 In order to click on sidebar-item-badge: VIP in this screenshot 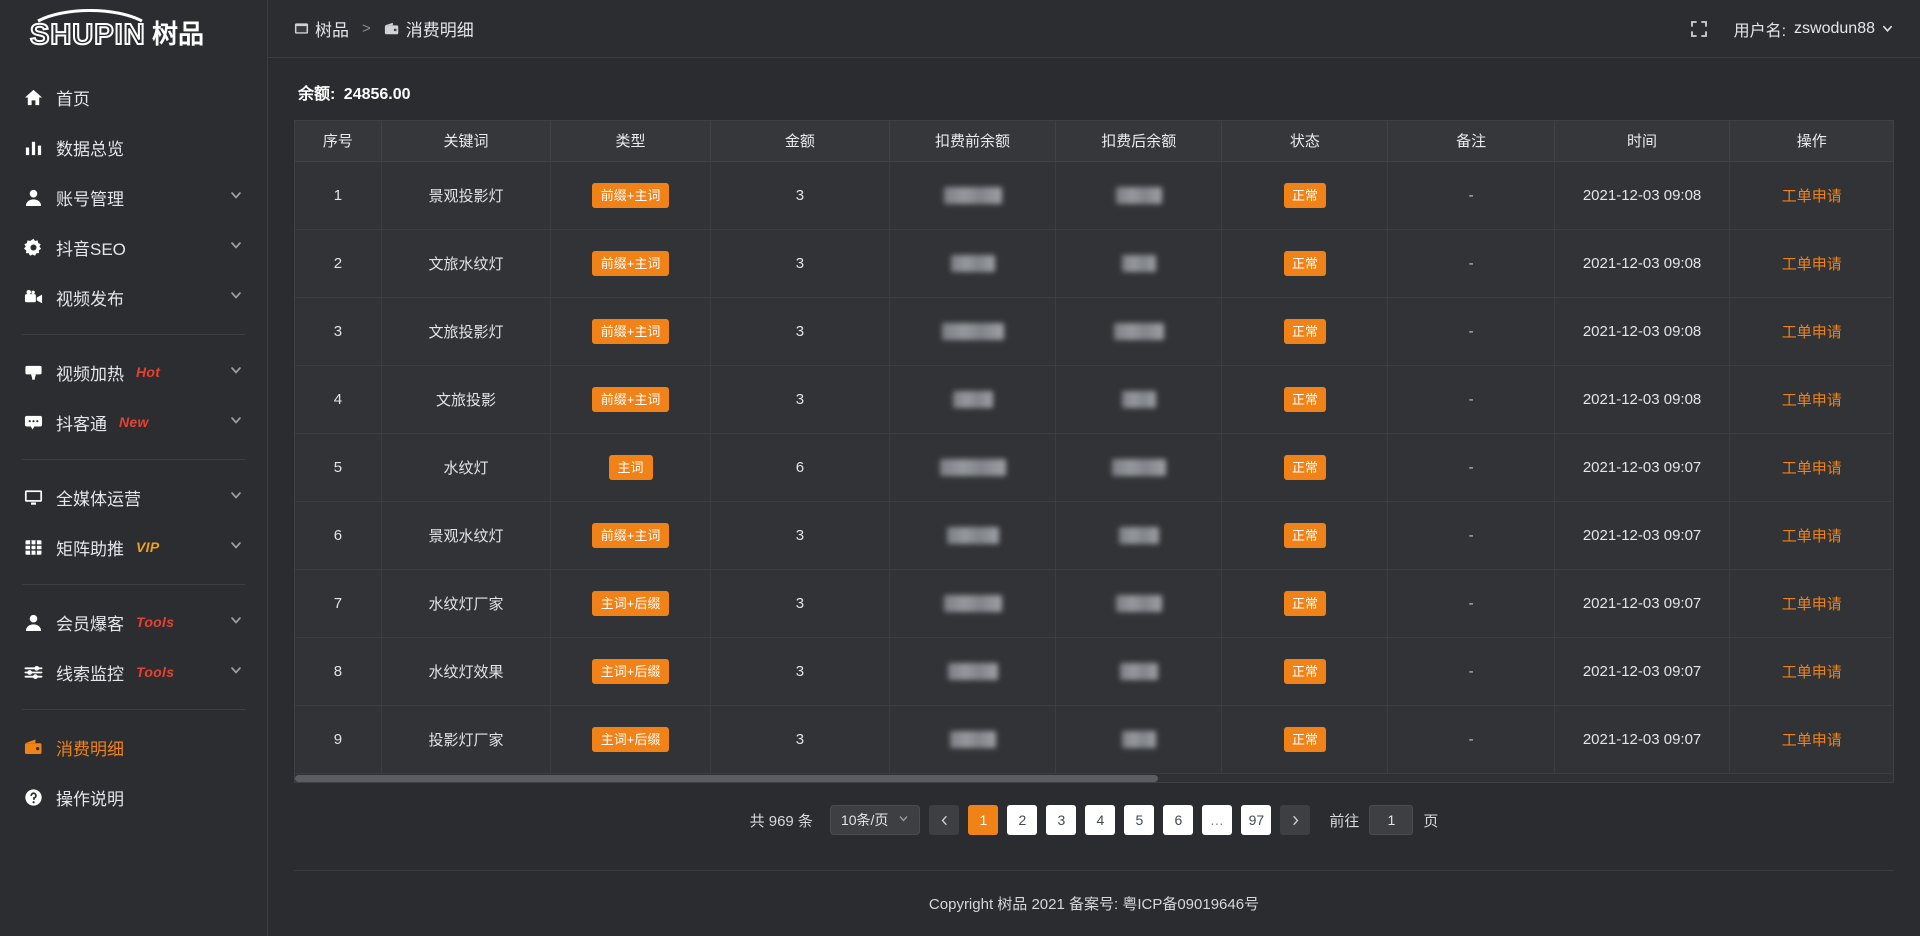, I will do `click(148, 547)`.